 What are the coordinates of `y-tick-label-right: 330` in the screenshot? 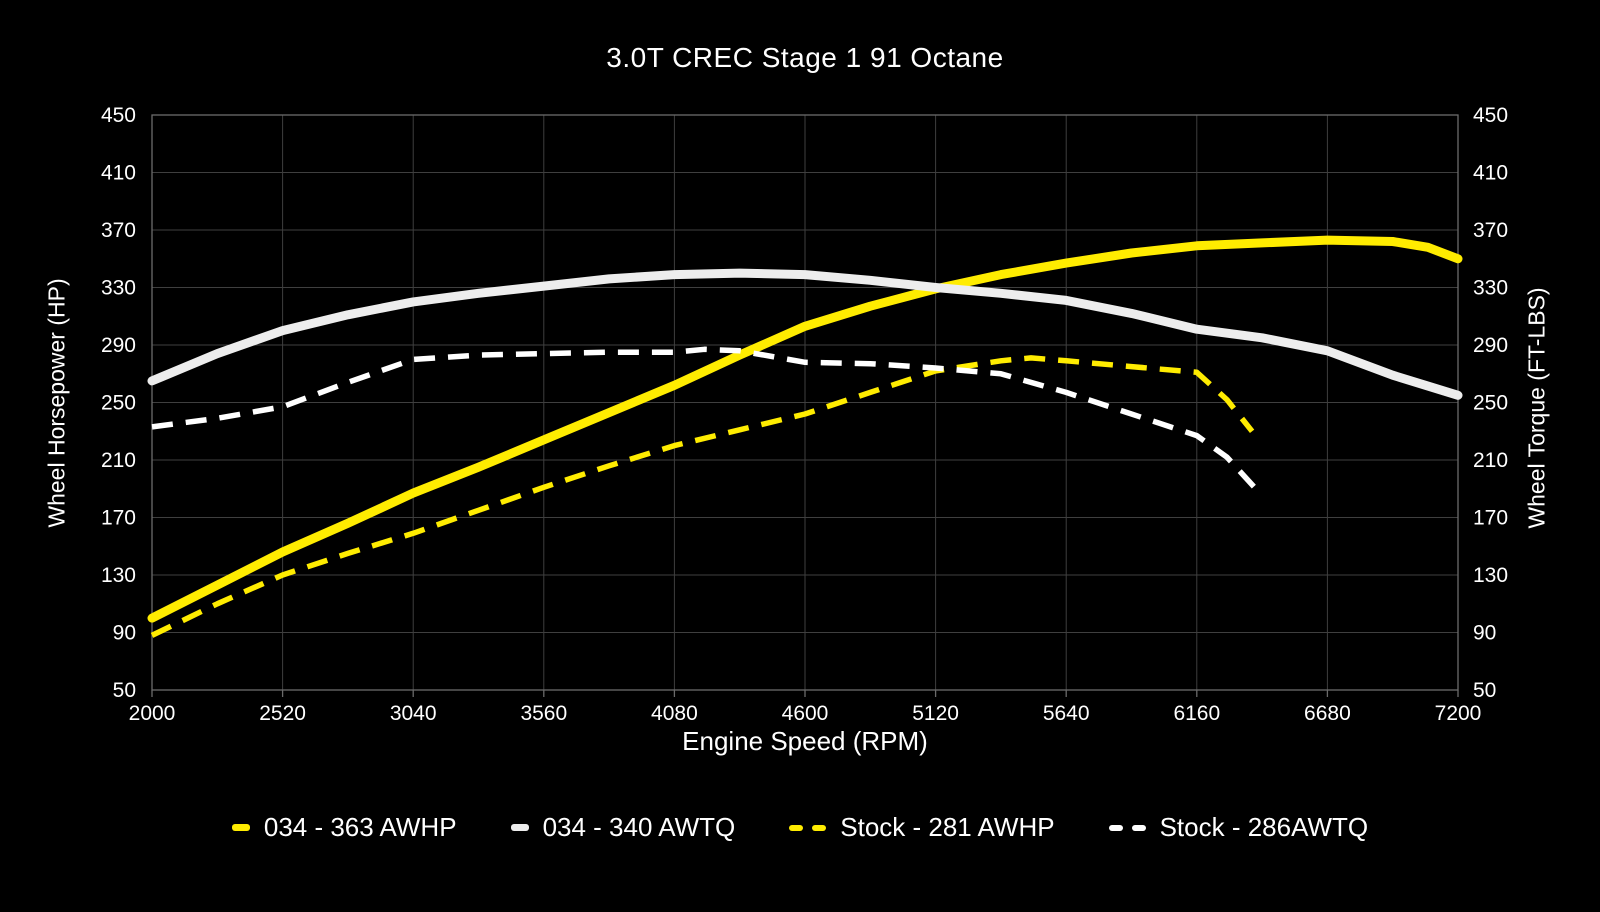 It's located at (1490, 288).